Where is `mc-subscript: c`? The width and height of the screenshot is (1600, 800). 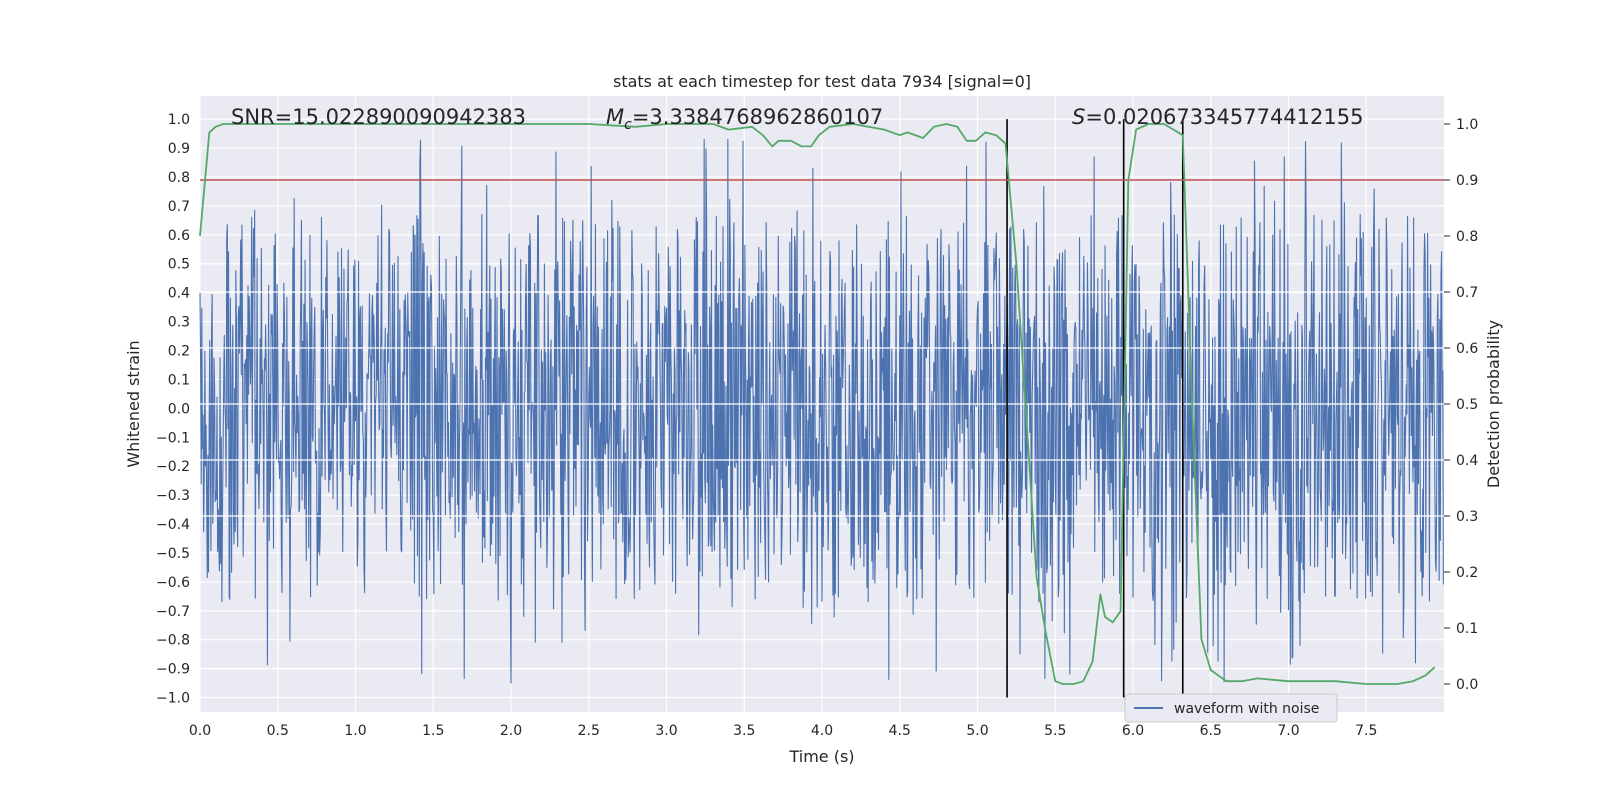 mc-subscript: c is located at coordinates (628, 125).